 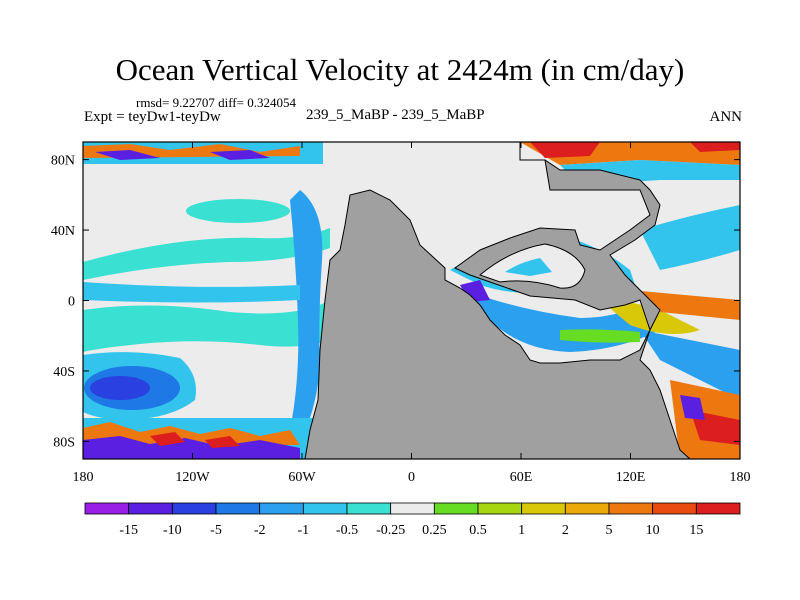 I want to click on pacific-southern-low-core, so click(x=120, y=388).